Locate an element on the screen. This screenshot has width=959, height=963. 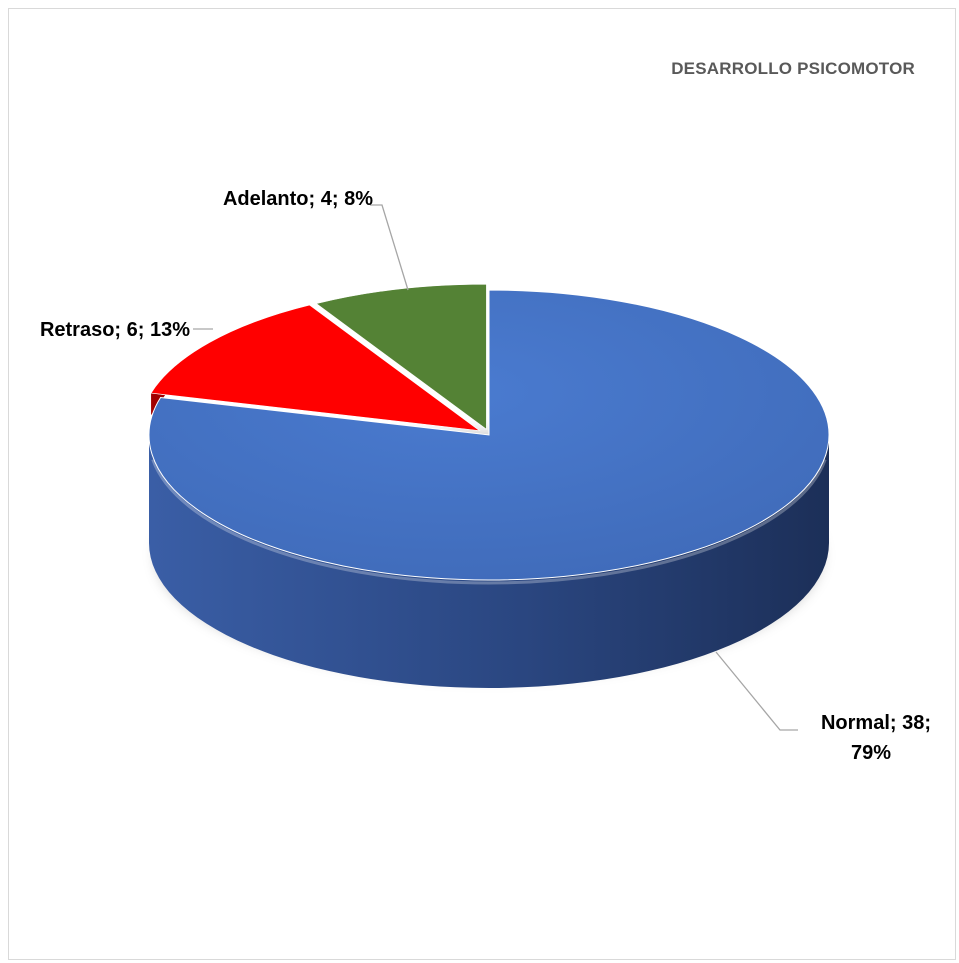
data-label-normal: Normal; 38; 79% is located at coordinates (876, 738).